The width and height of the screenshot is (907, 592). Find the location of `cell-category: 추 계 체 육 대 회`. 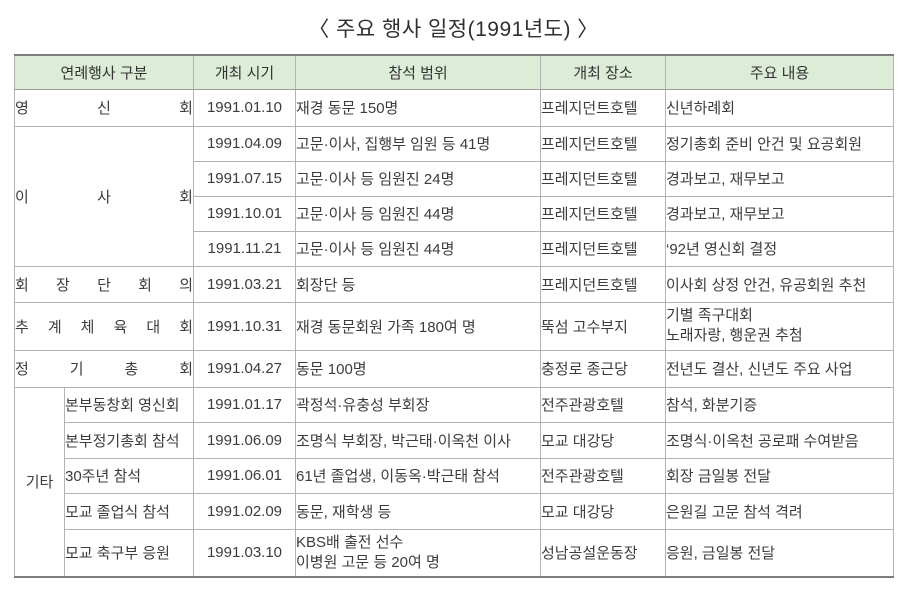

cell-category: 추 계 체 육 대 회 is located at coordinates (104, 326).